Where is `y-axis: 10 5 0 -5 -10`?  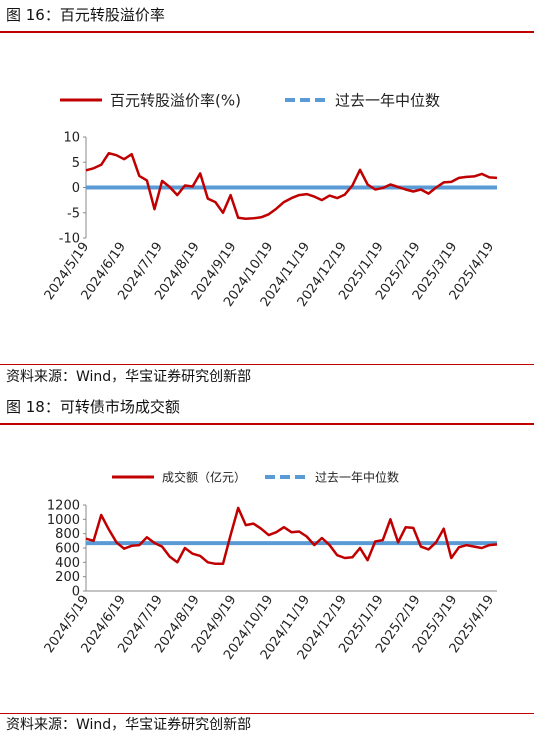 y-axis: 10 5 0 -5 -10 is located at coordinates (73, 189).